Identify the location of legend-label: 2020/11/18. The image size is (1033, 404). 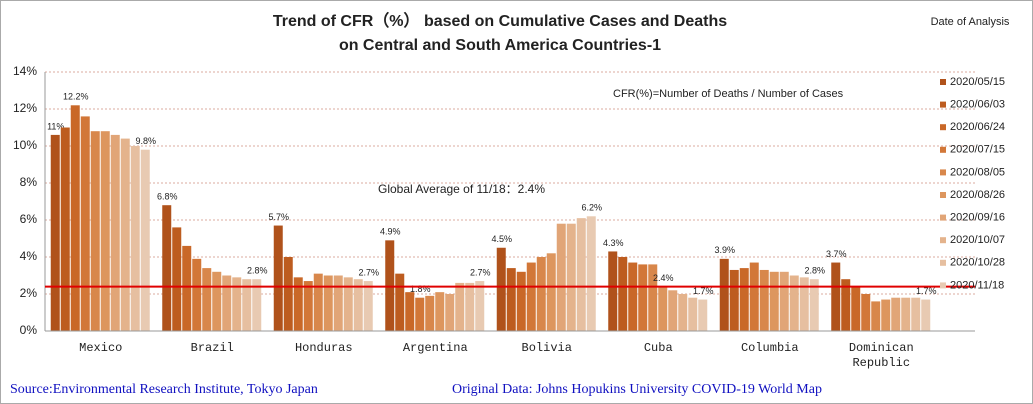
(977, 285).